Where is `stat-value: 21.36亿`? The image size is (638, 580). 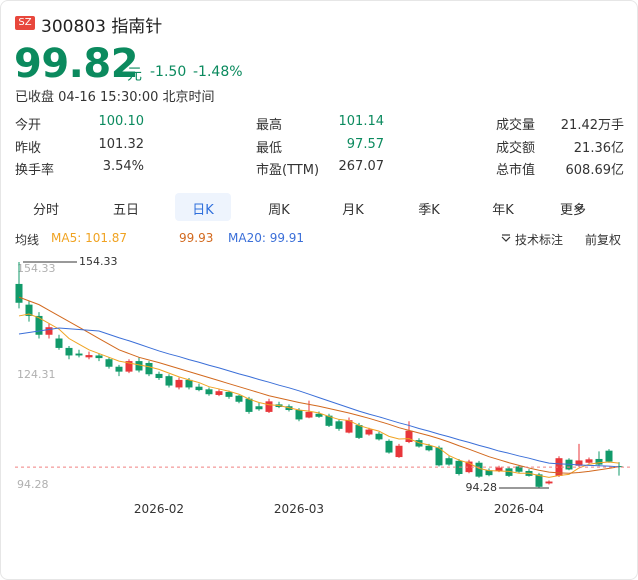 stat-value: 21.36亿 is located at coordinates (598, 148).